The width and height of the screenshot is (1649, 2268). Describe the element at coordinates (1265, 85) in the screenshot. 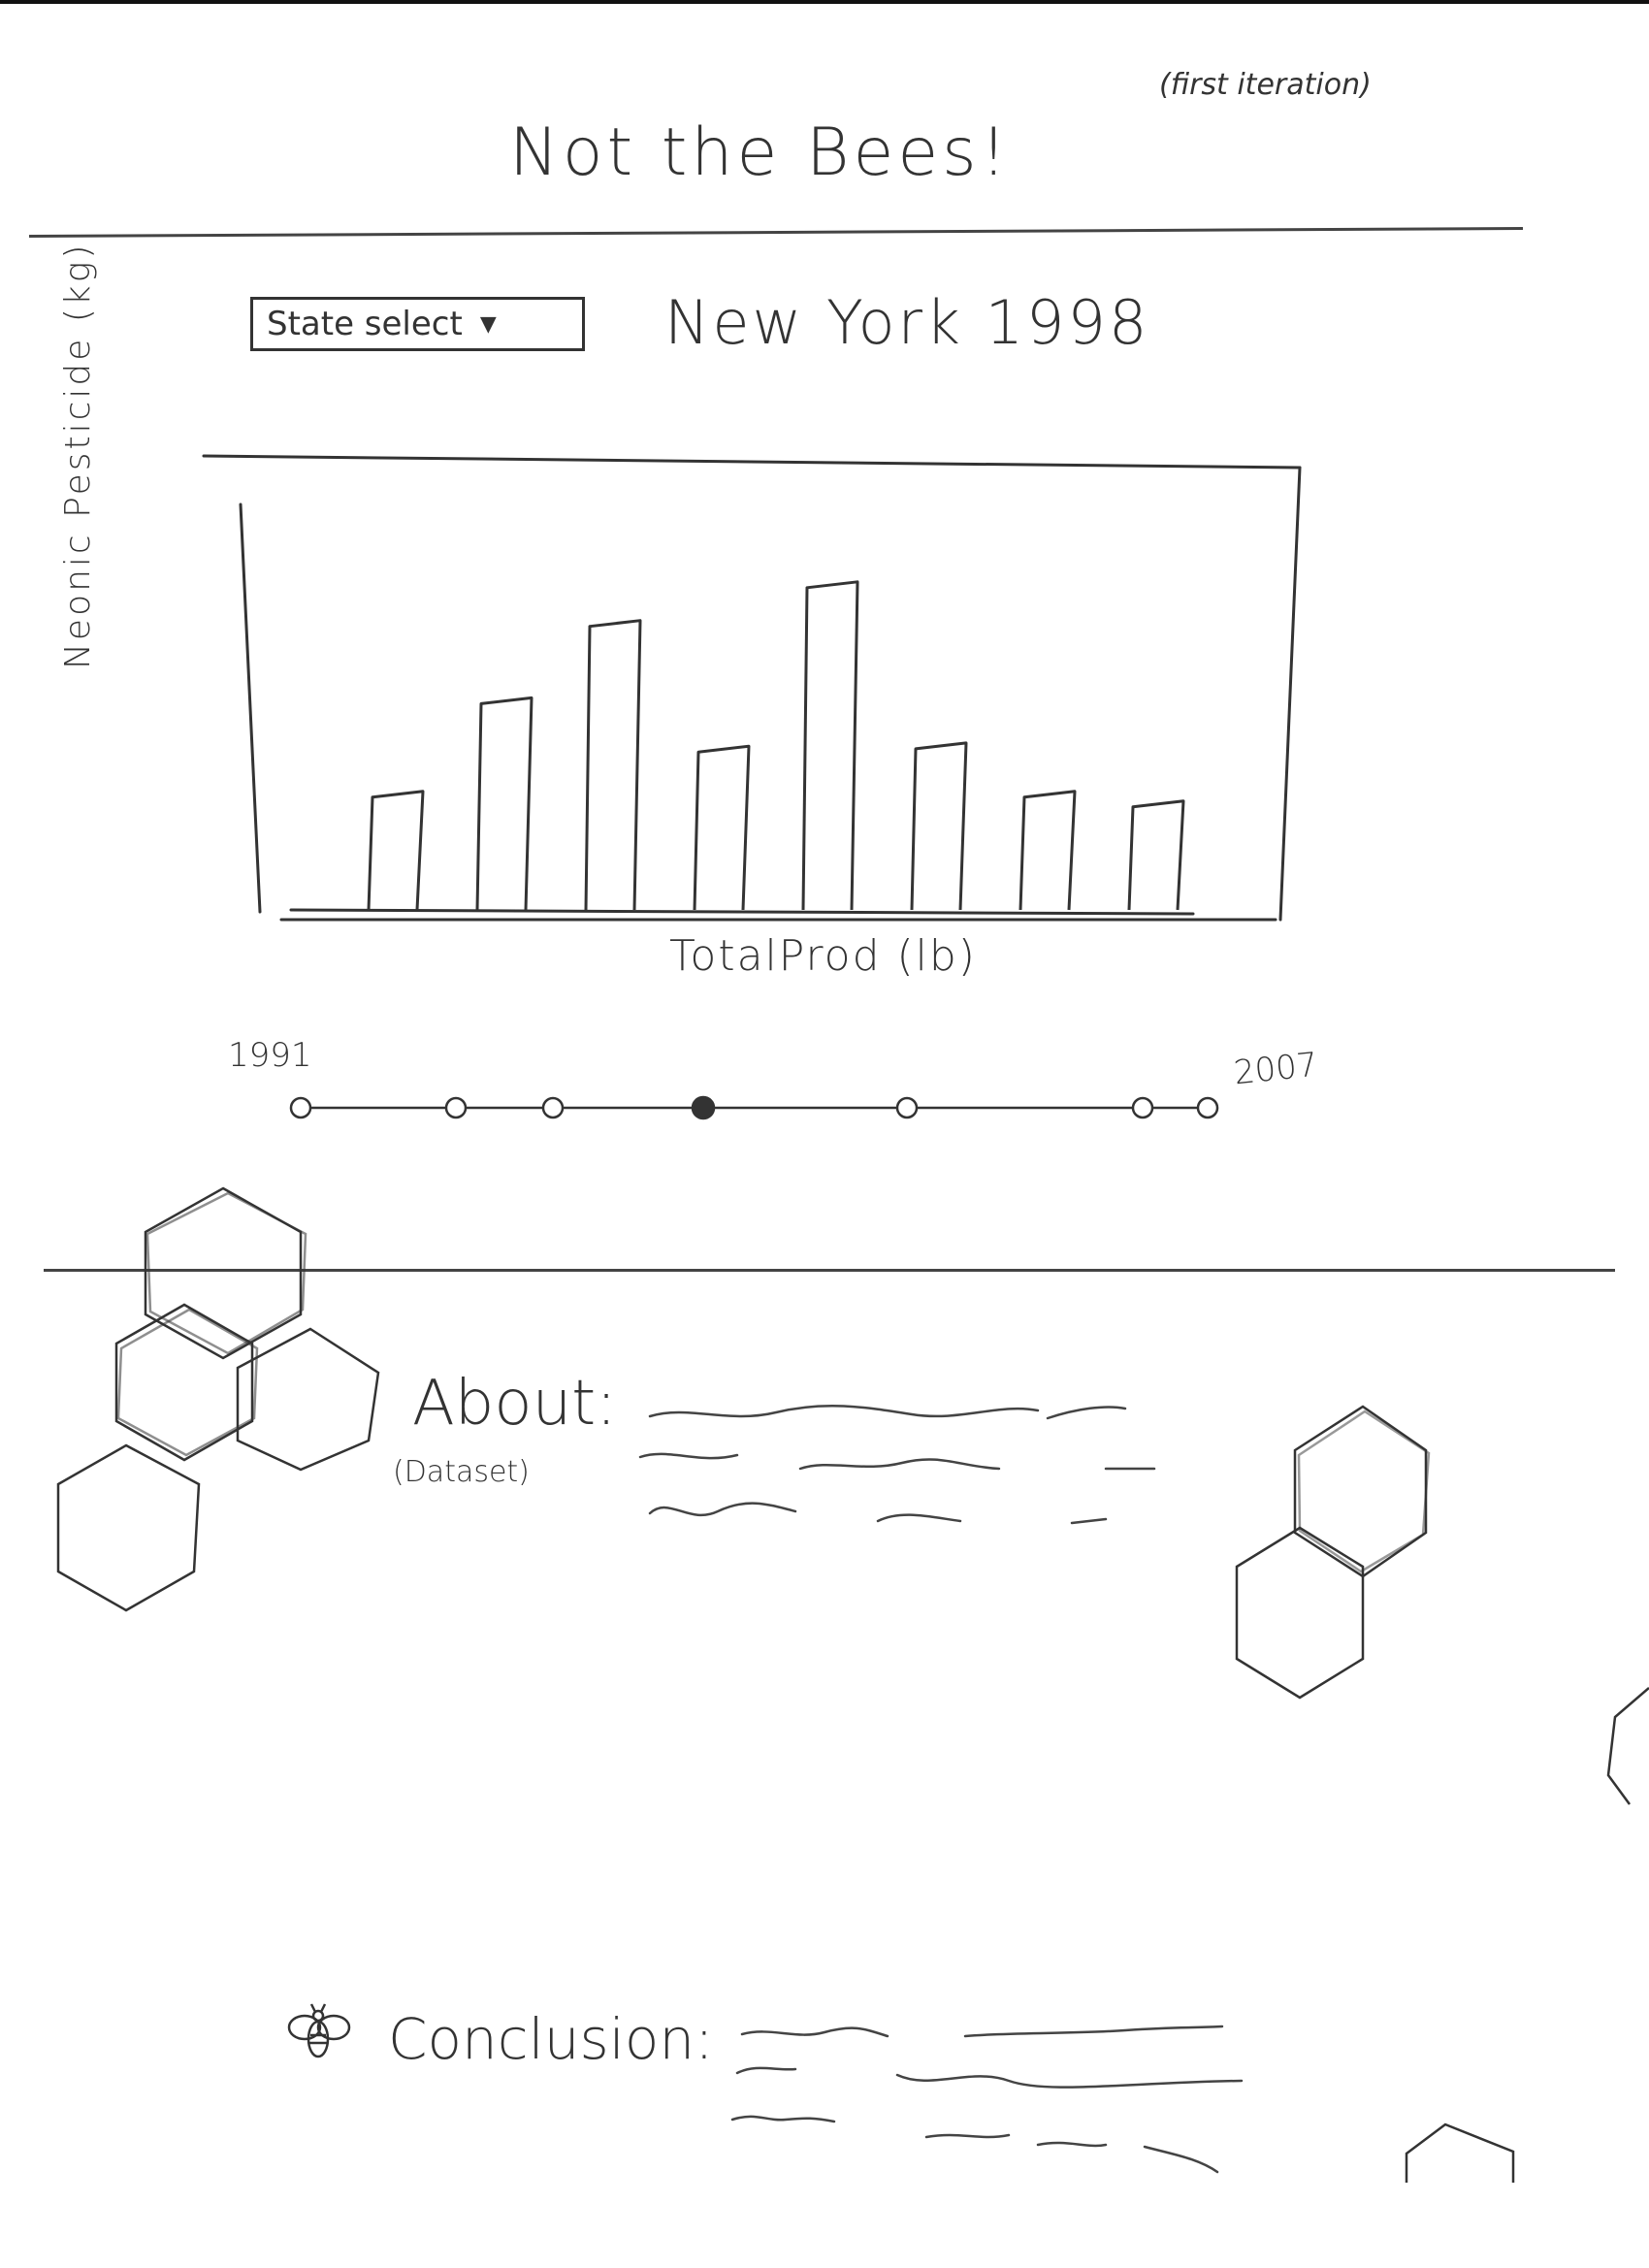

I see `iteration-note: (first iteration)` at that location.